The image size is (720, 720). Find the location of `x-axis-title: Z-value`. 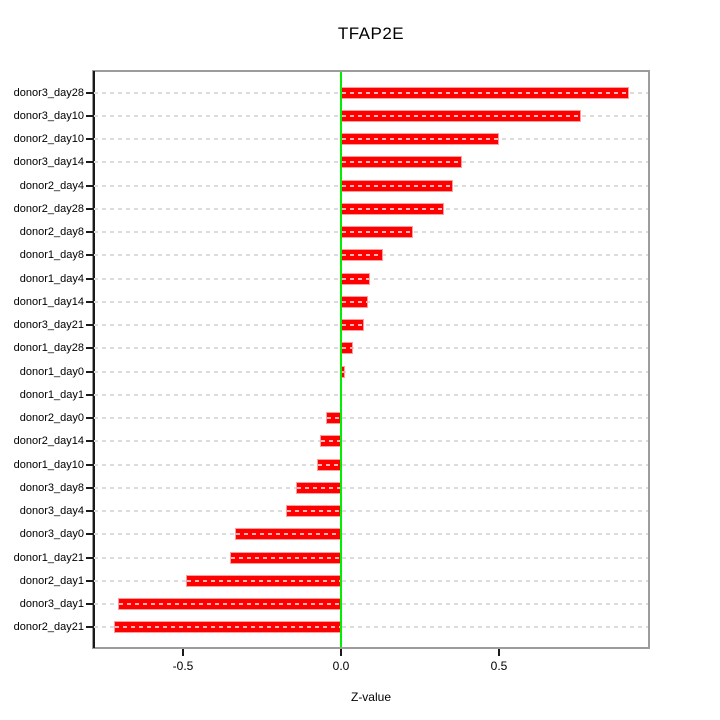

x-axis-title: Z-value is located at coordinates (370, 697).